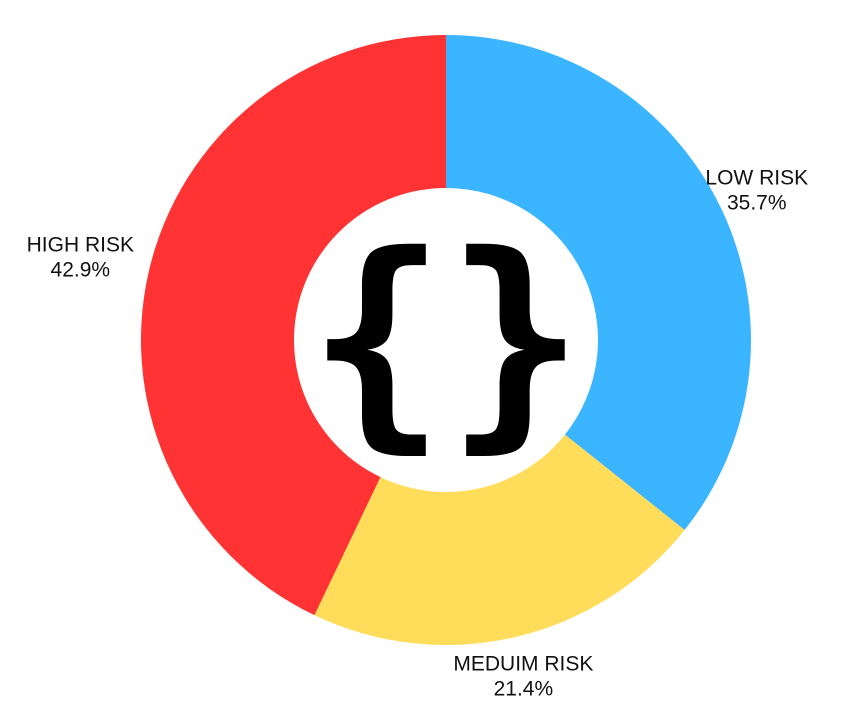 The height and width of the screenshot is (727, 860). Describe the element at coordinates (523, 664) in the screenshot. I see `slice-label-meduim-risk: MEDUIM RISK` at that location.